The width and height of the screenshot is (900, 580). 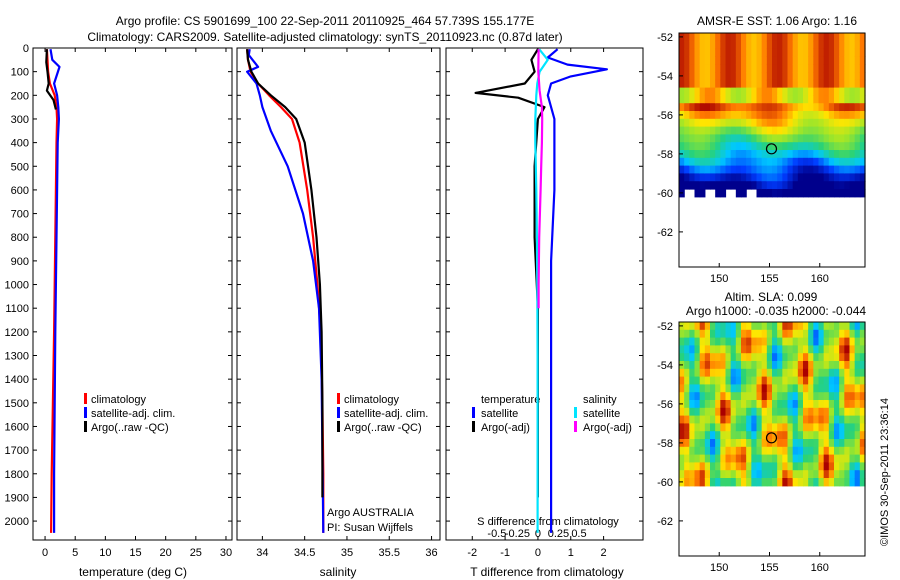 What do you see at coordinates (226, 553) in the screenshot?
I see `x-tick-label: 30` at bounding box center [226, 553].